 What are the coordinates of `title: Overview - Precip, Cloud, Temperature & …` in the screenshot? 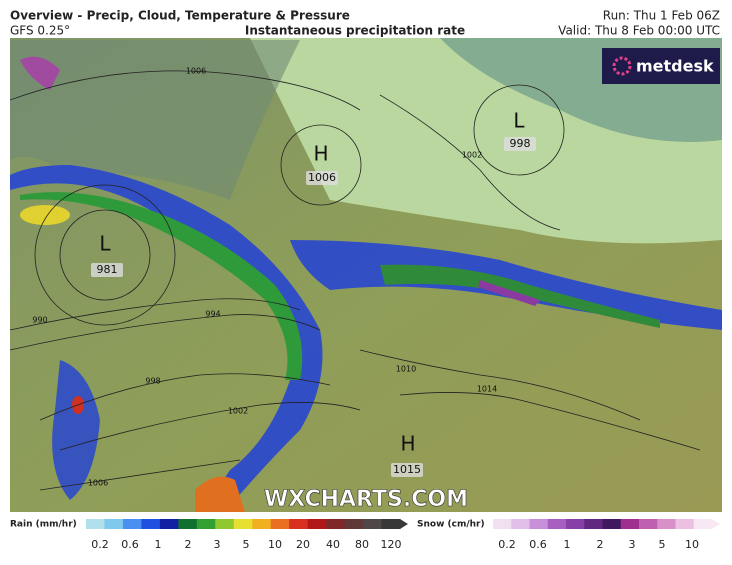 It's located at (180, 16).